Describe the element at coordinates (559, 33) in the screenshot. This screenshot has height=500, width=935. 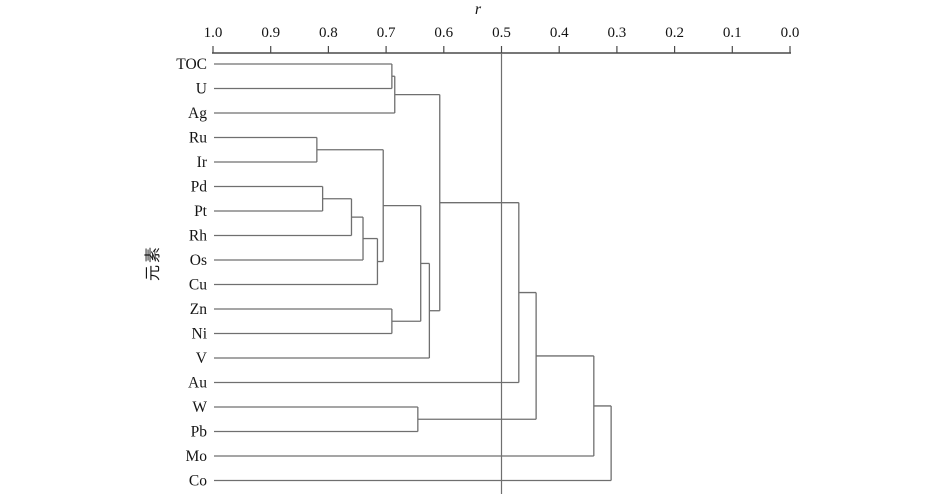
I see `x-axis-tick-label: 0.4` at that location.